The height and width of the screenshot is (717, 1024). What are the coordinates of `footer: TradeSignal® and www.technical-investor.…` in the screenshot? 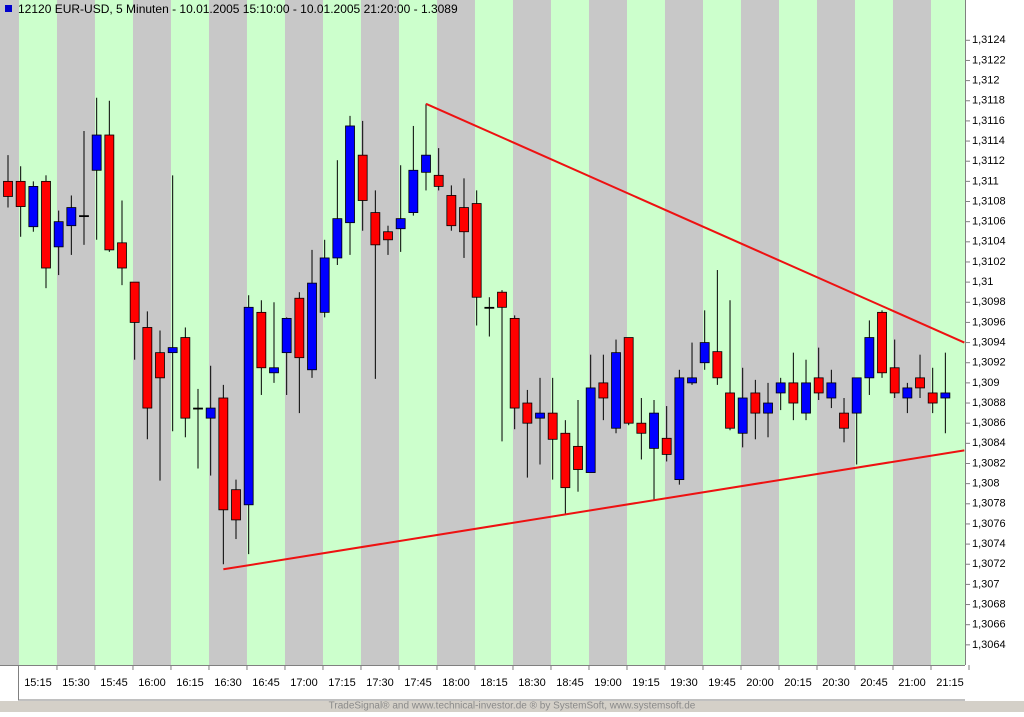 It's located at (512, 706).